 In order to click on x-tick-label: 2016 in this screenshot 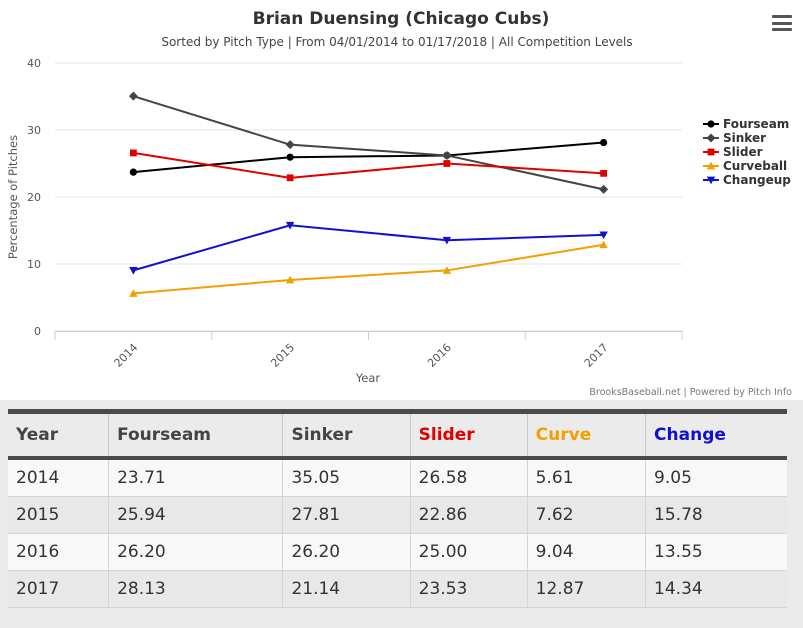, I will do `click(439, 355)`.